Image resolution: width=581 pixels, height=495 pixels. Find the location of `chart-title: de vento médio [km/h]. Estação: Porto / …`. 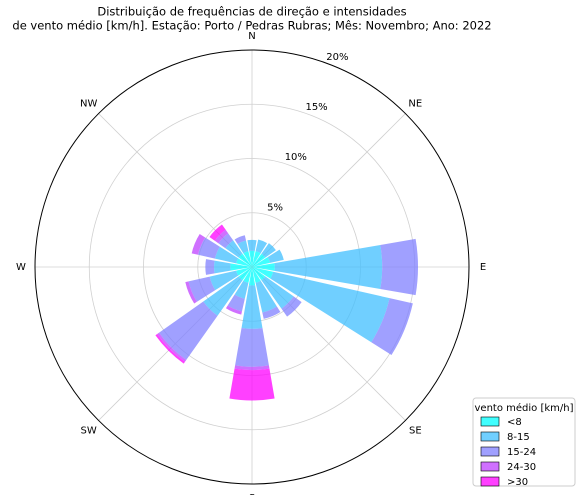

chart-title: de vento médio [km/h]. Estação: Porto / … is located at coordinates (251, 26).